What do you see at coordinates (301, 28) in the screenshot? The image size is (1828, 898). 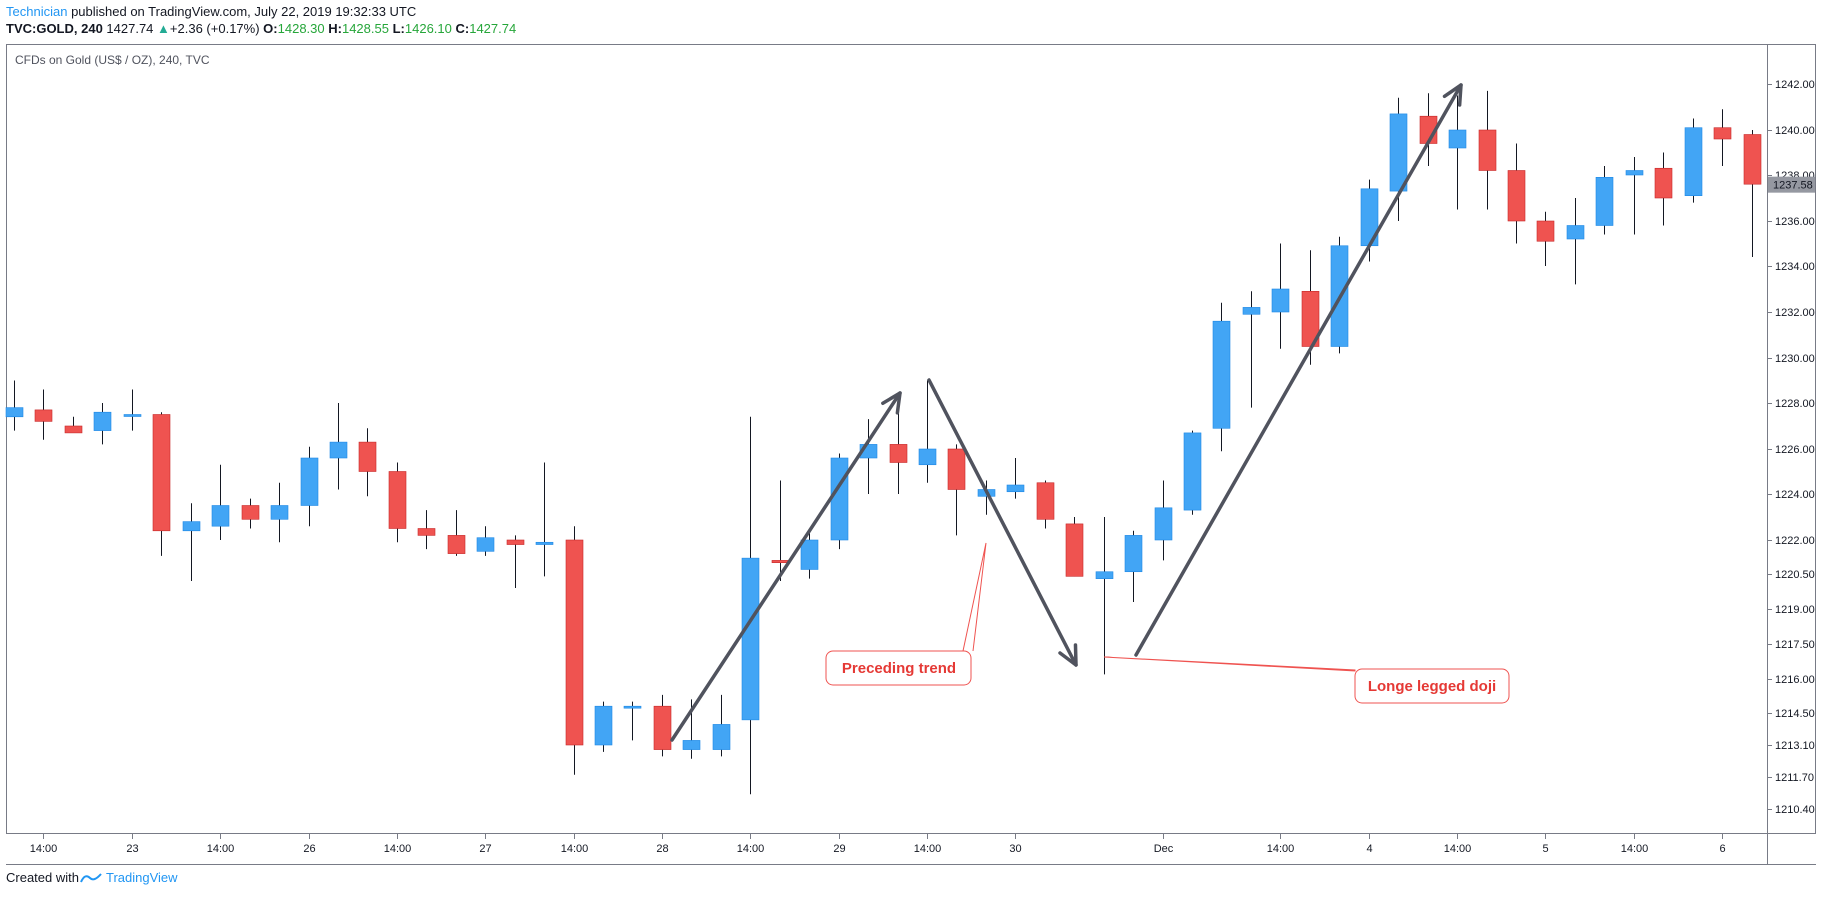 I see `open-value: 1428.30` at bounding box center [301, 28].